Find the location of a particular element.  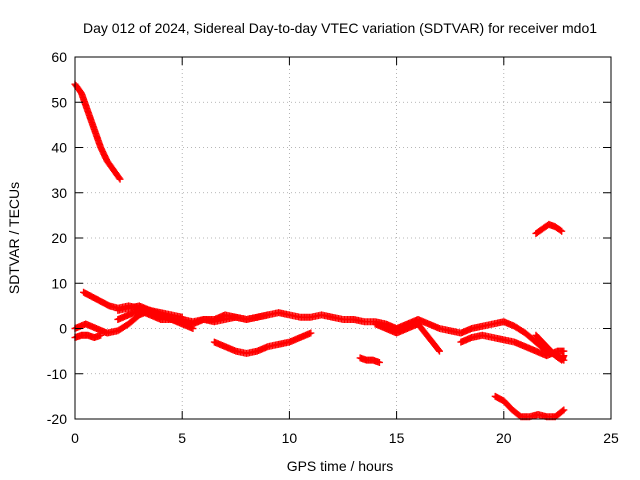

x-axis-label: GPS time / hours is located at coordinates (340, 466).